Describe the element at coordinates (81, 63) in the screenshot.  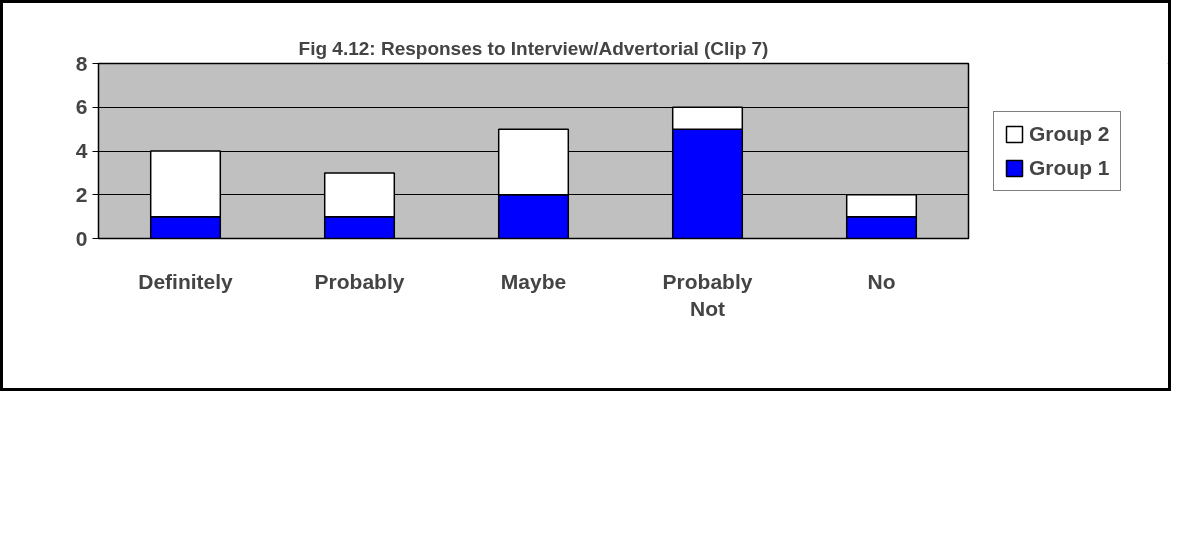
I see `y-tick-label: 8` at that location.